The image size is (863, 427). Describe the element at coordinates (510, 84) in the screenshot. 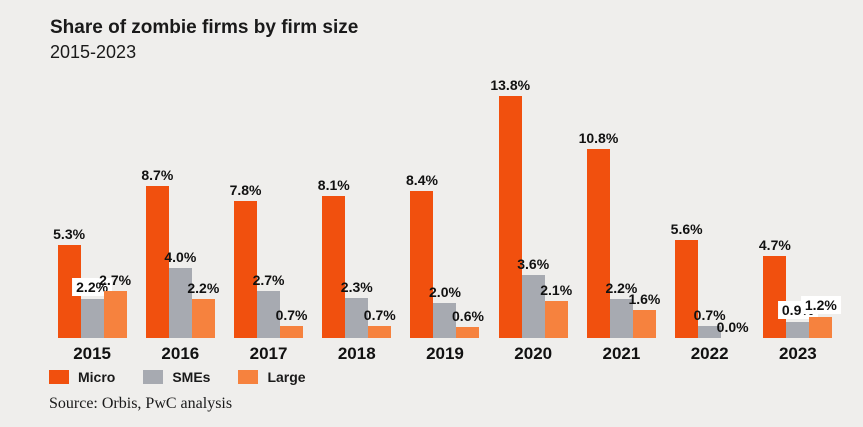

I see `bar-value-label: 13.8%` at that location.